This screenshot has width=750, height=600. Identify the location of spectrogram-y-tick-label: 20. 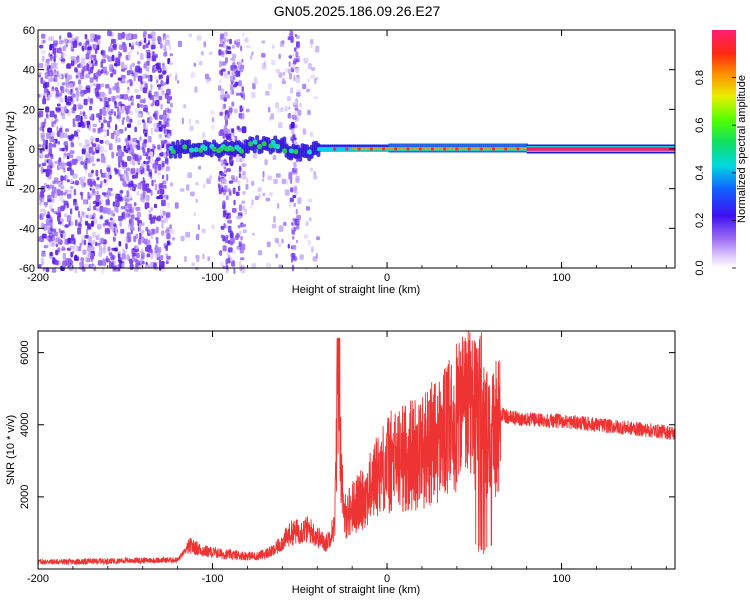
(29, 110).